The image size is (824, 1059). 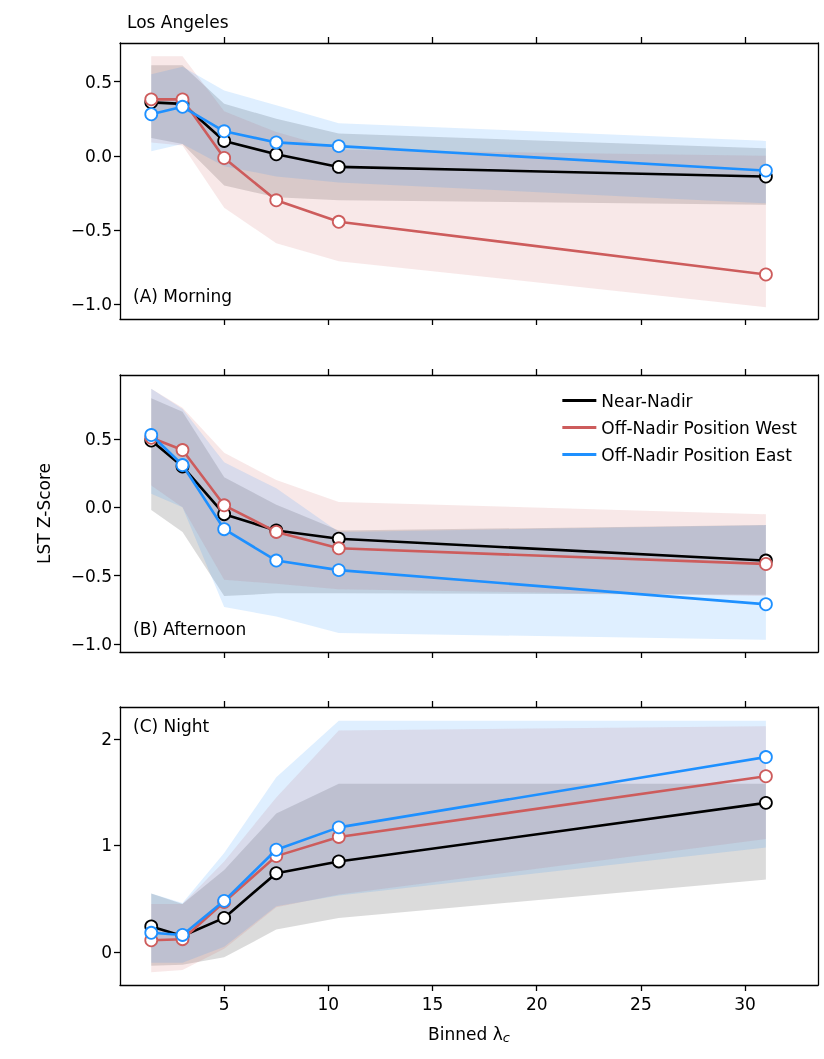 What do you see at coordinates (641, 1003) in the screenshot?
I see `x-tick-label: 25` at bounding box center [641, 1003].